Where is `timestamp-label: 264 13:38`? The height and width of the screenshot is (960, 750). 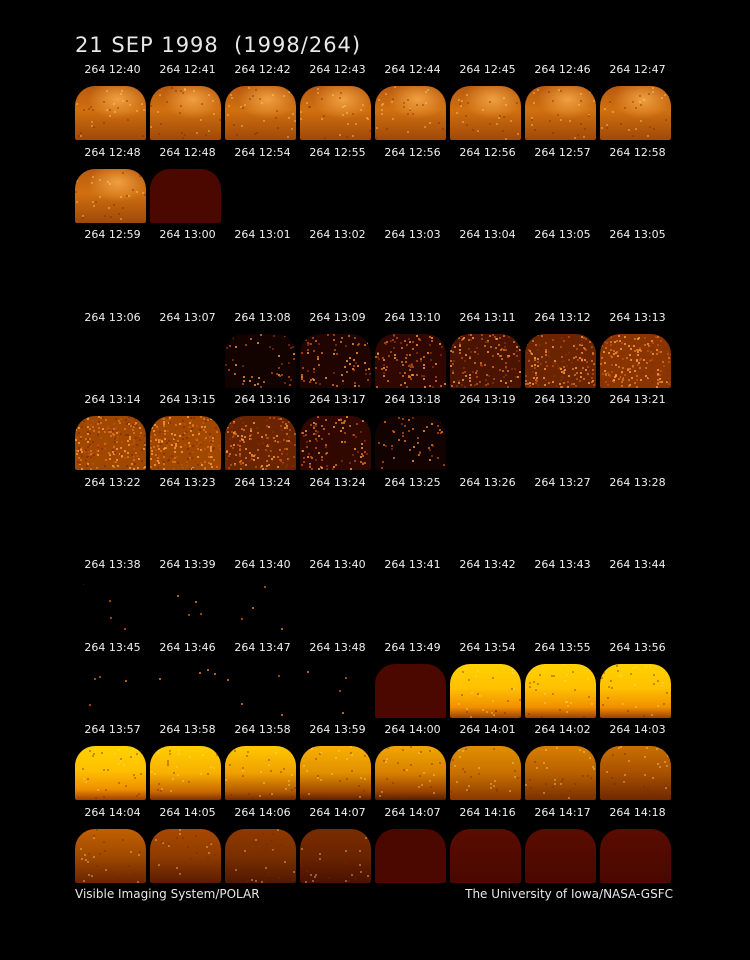
timestamp-label: 264 13:38 is located at coordinates (112, 564).